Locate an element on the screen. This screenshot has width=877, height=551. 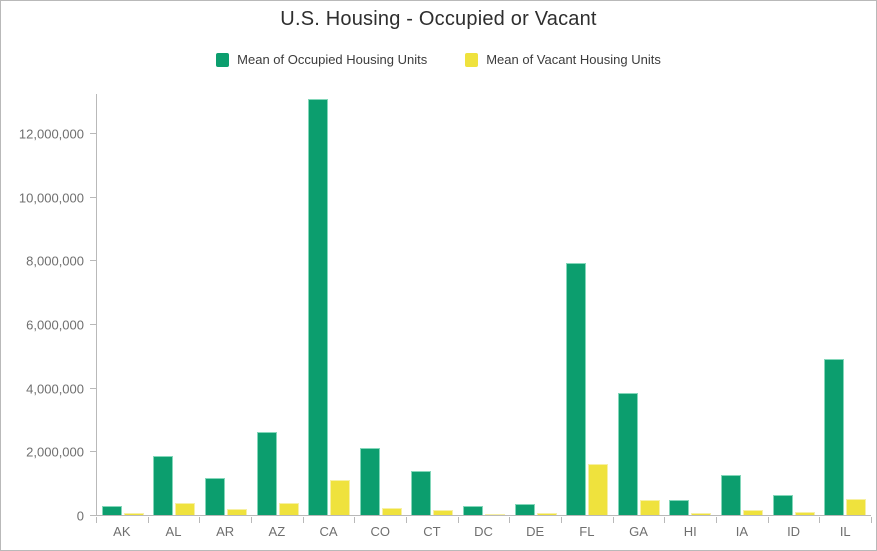
legend-label-vacant: Mean of Vacant Housing Units is located at coordinates (573, 59).